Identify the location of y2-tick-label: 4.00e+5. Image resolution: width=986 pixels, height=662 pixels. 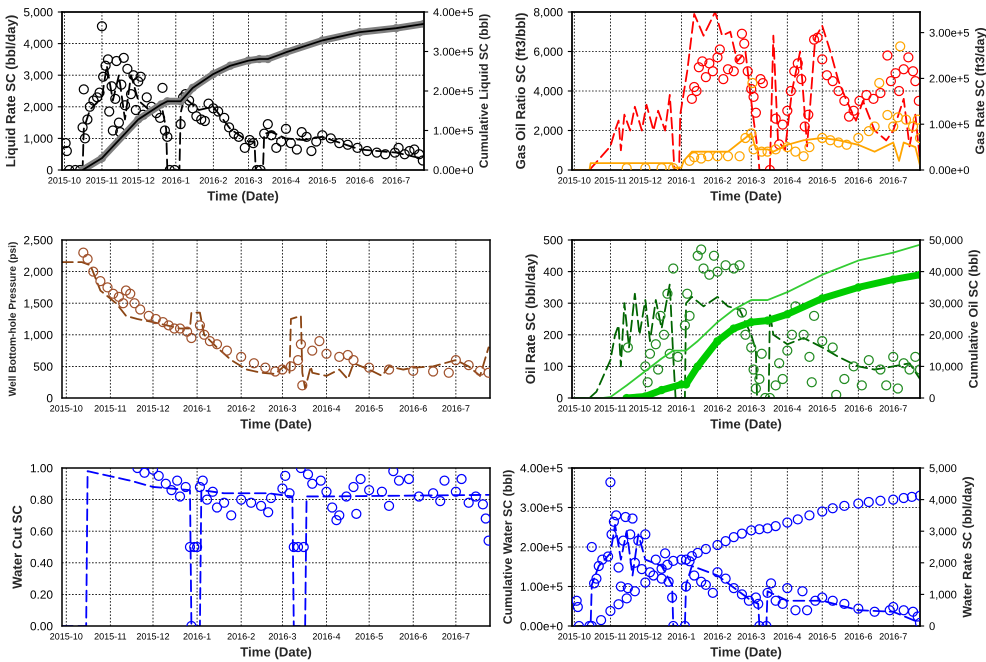
(453, 12).